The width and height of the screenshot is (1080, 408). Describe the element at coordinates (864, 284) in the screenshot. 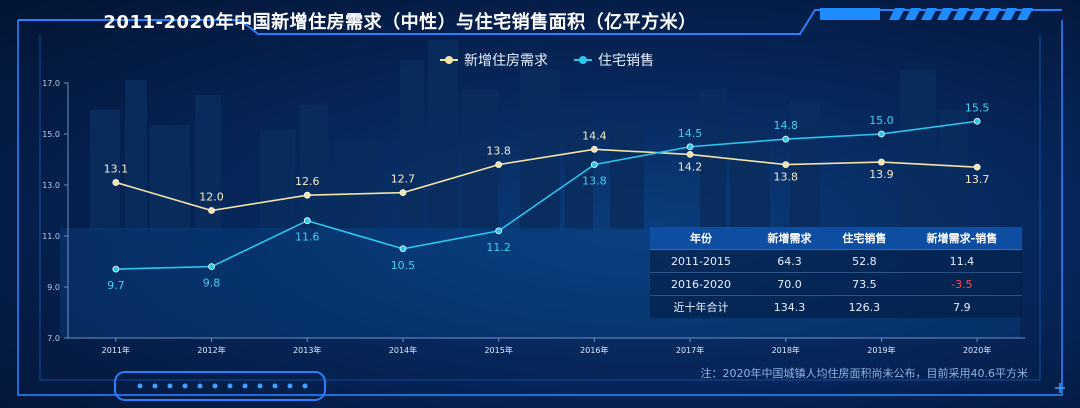

I see `table-cell: 73.5` at that location.